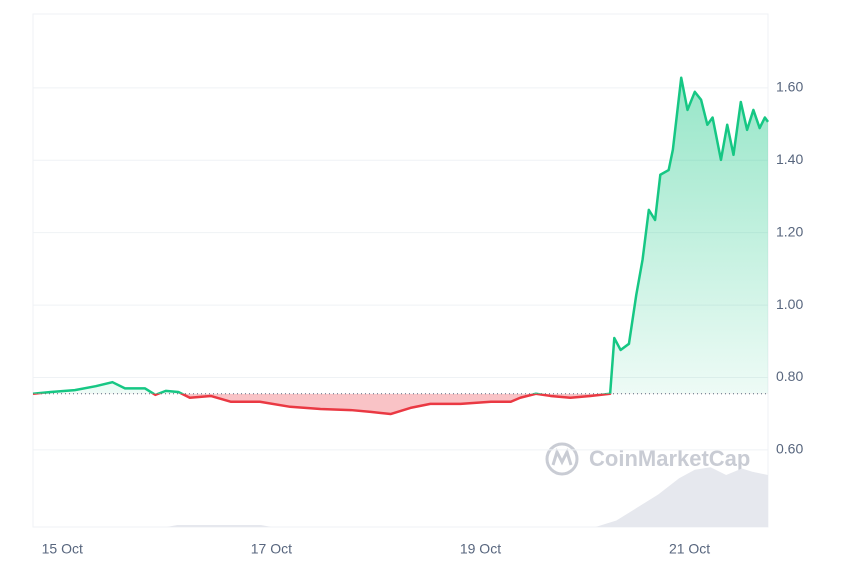 The width and height of the screenshot is (860, 573). I want to click on x-tick-label: 21 Oct, so click(689, 549).